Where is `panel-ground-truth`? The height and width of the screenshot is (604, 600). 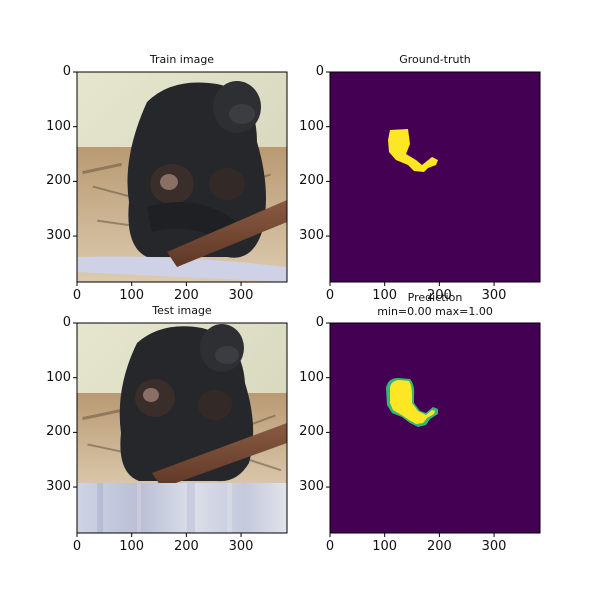
panel-ground-truth is located at coordinates (435, 177).